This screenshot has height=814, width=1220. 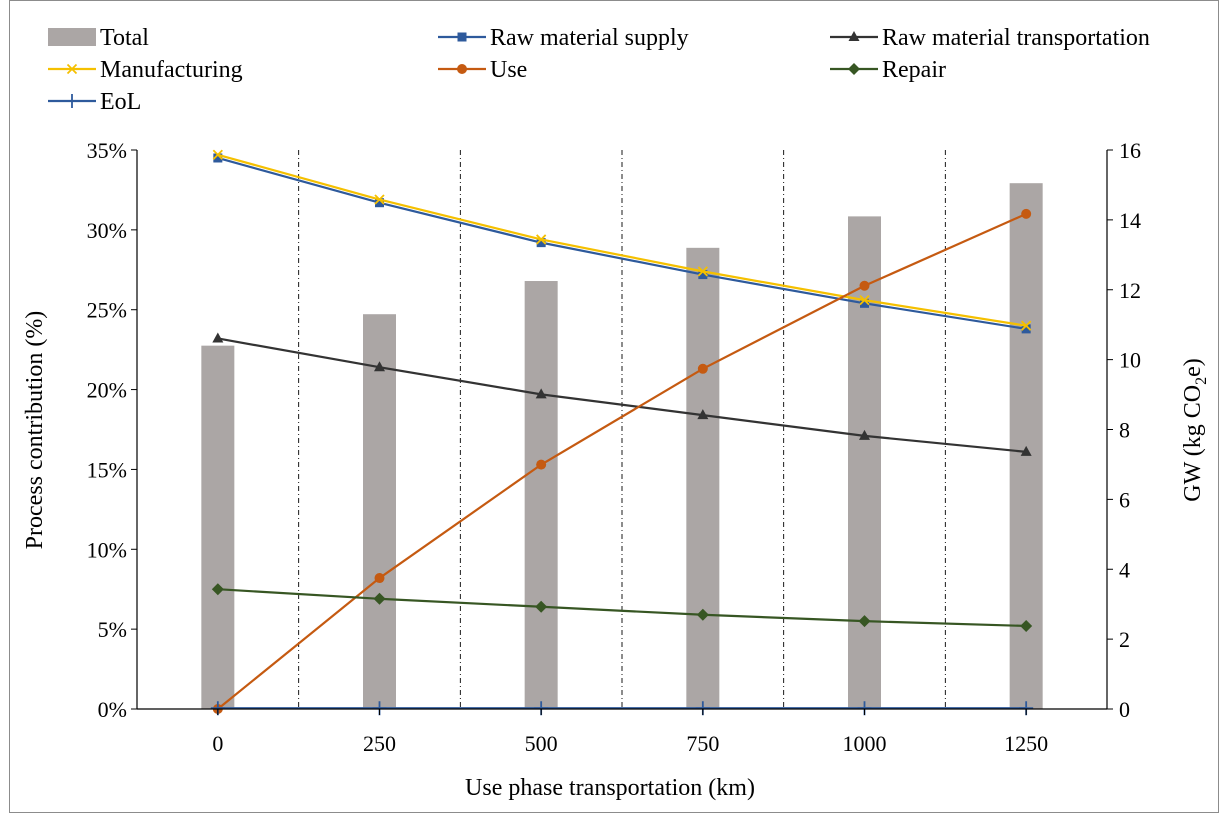 What do you see at coordinates (1026, 743) in the screenshot?
I see `x-tick-label: 1250` at bounding box center [1026, 743].